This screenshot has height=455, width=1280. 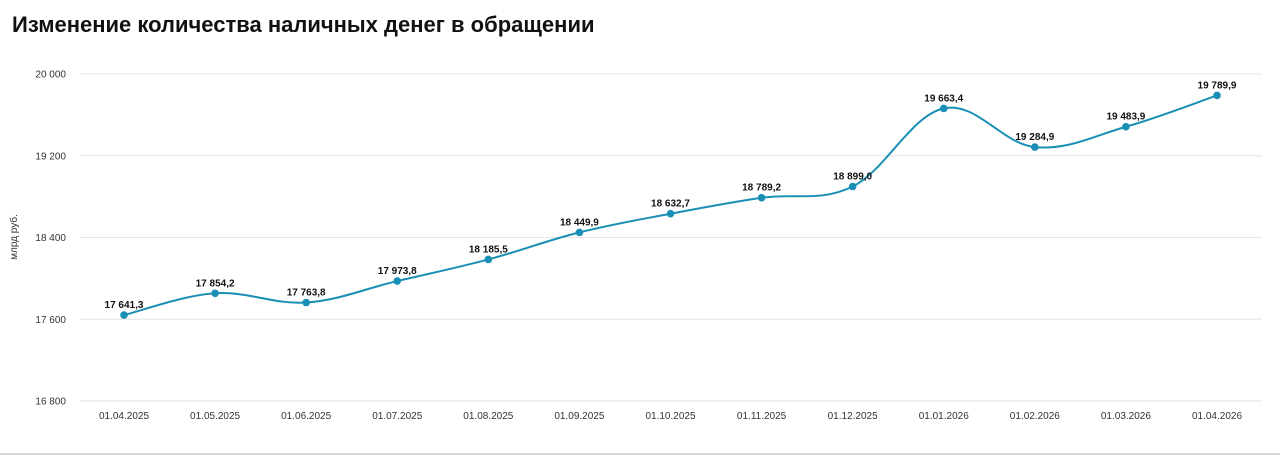 What do you see at coordinates (306, 416) in the screenshot?
I see `x-tick-label: 01.06.2025` at bounding box center [306, 416].